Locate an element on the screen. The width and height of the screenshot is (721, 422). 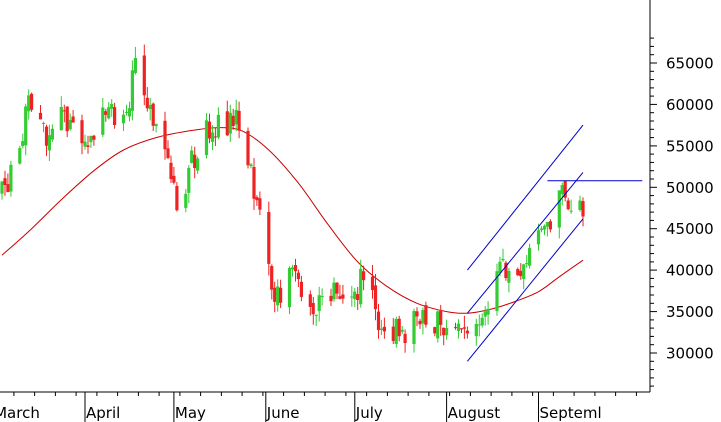
y-tick-label: 60000 is located at coordinates (690, 105).